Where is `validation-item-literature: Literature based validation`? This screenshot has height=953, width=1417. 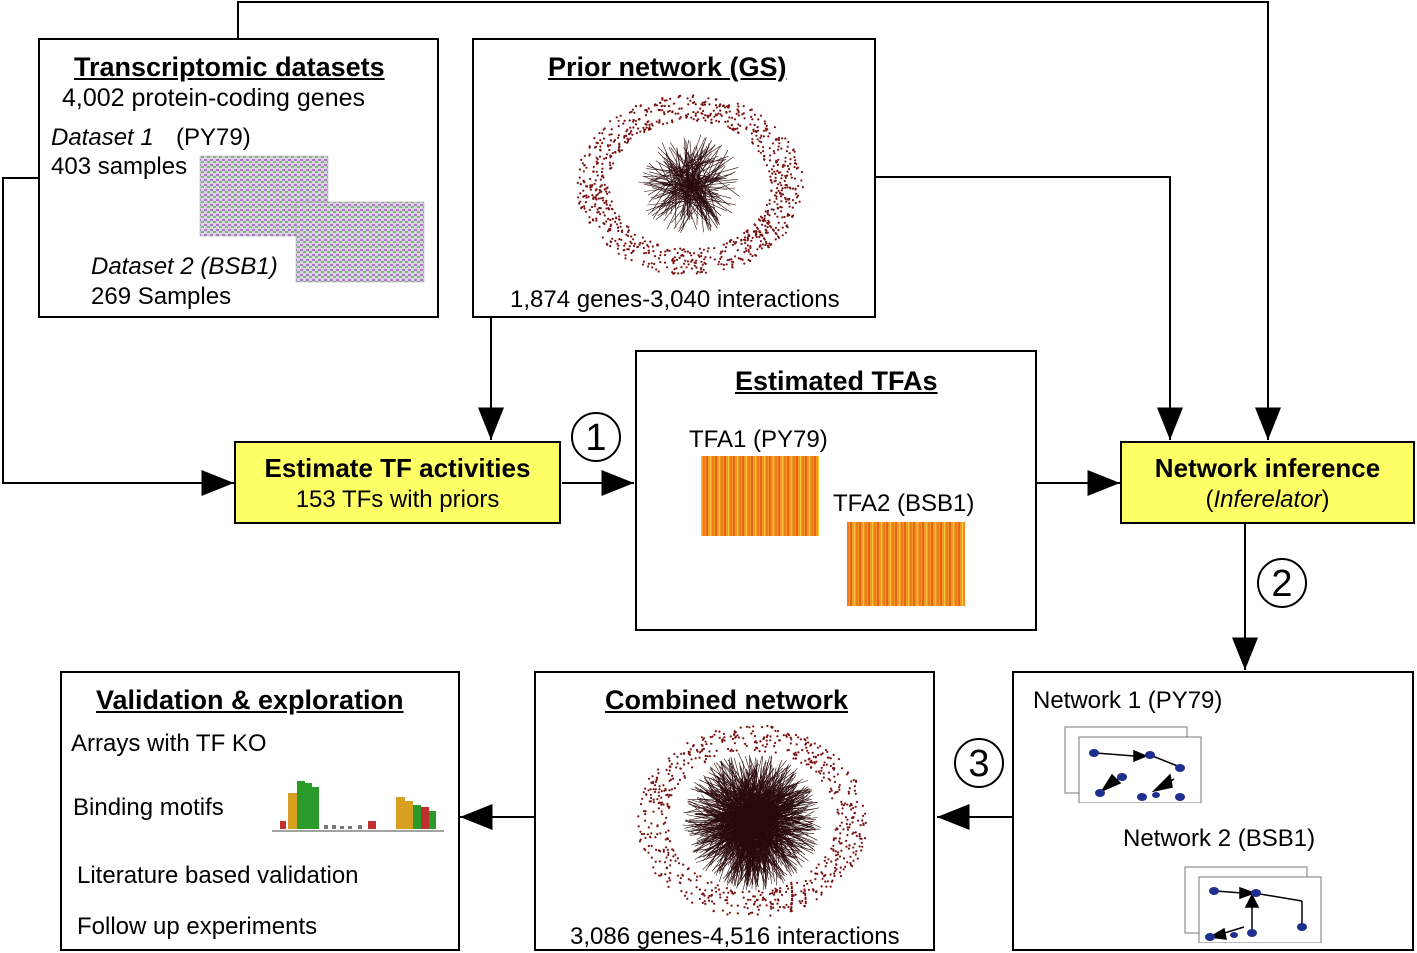 validation-item-literature: Literature based validation is located at coordinates (218, 875).